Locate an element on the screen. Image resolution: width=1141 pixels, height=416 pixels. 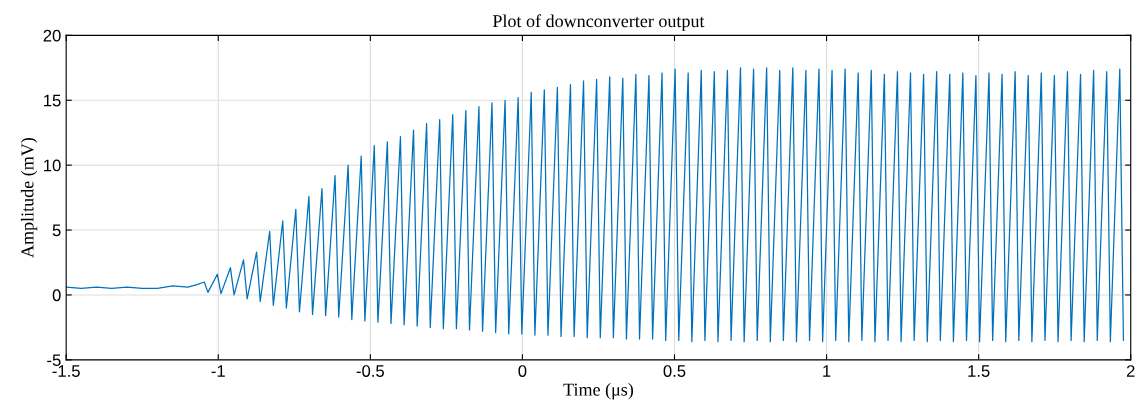
chart-title: Plot of downconverter output is located at coordinates (598, 22).